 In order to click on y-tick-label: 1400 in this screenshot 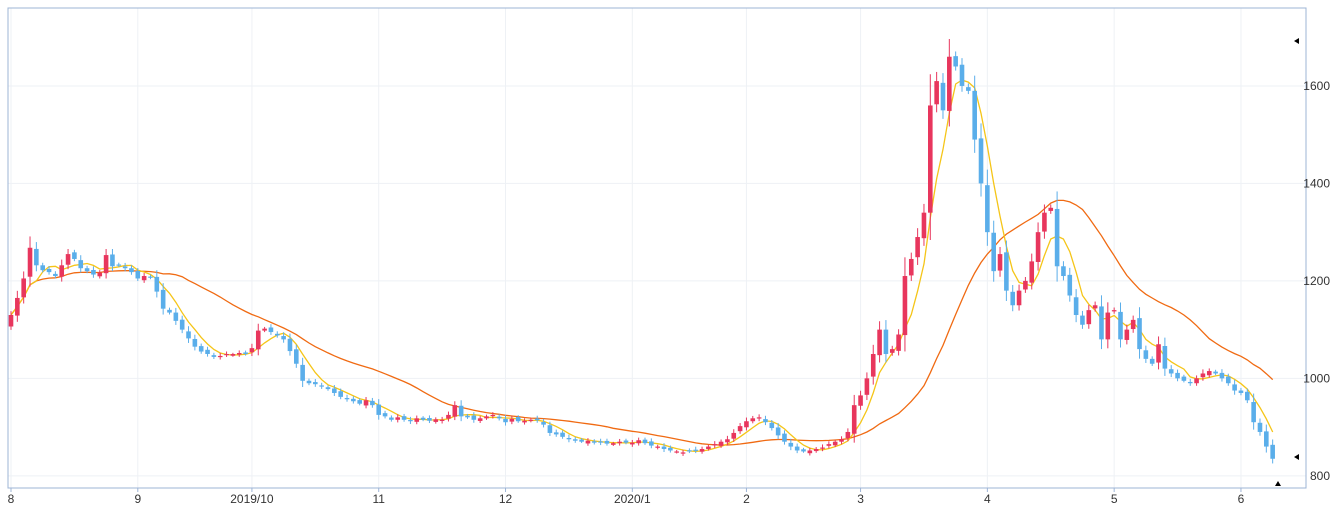, I will do `click(1316, 183)`.